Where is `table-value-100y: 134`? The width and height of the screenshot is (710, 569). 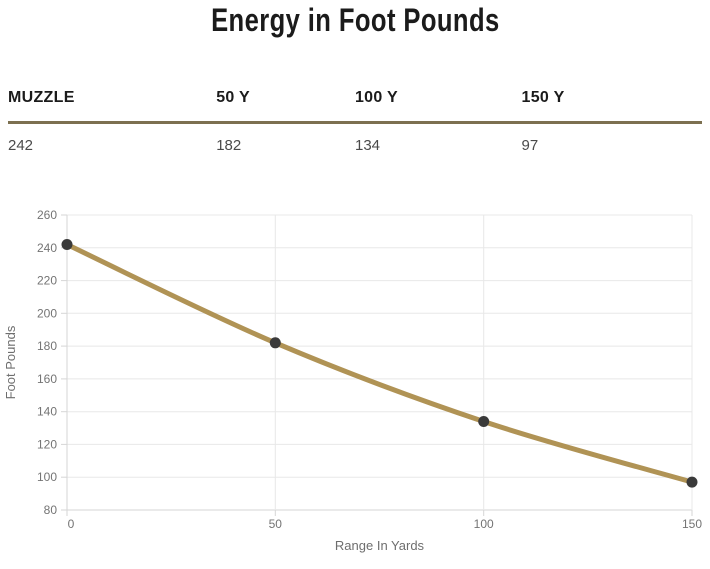
table-value-100y: 134 is located at coordinates (367, 145).